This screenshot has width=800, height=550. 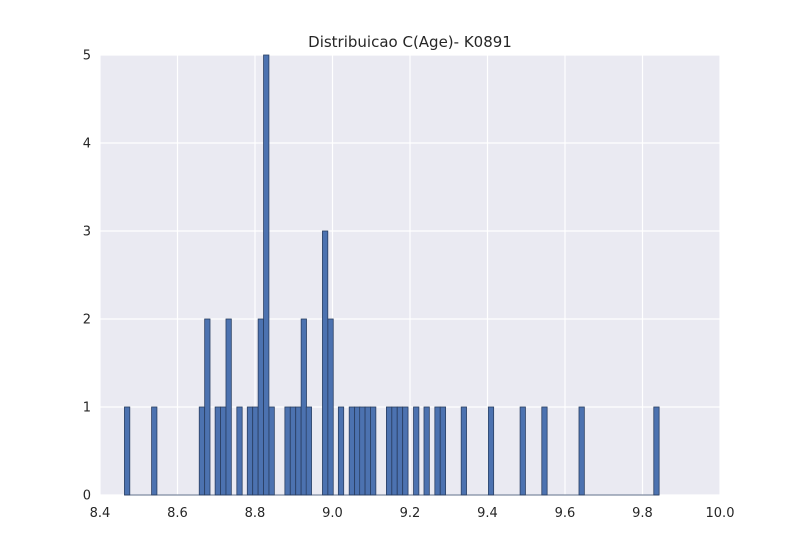 I want to click on x-tick-label: 8.4, so click(x=100, y=513).